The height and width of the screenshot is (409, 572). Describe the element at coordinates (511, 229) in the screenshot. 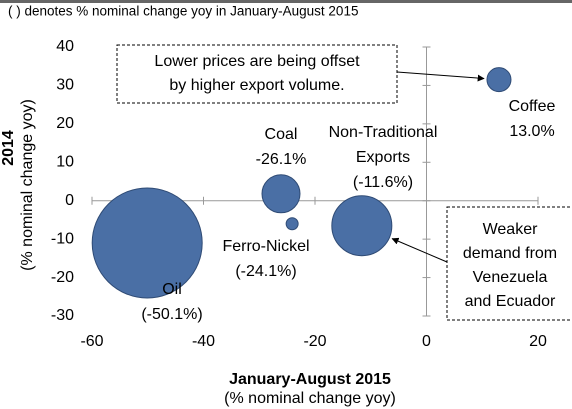

I see `annotation-text: Weaker` at that location.